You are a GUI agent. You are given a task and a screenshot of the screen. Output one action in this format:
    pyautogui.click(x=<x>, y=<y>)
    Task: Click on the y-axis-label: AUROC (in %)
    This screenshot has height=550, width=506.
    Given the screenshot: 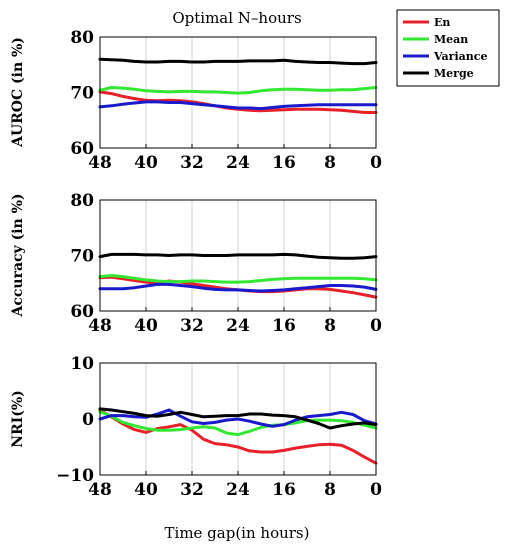 What is the action you would take?
    pyautogui.click(x=18, y=92)
    